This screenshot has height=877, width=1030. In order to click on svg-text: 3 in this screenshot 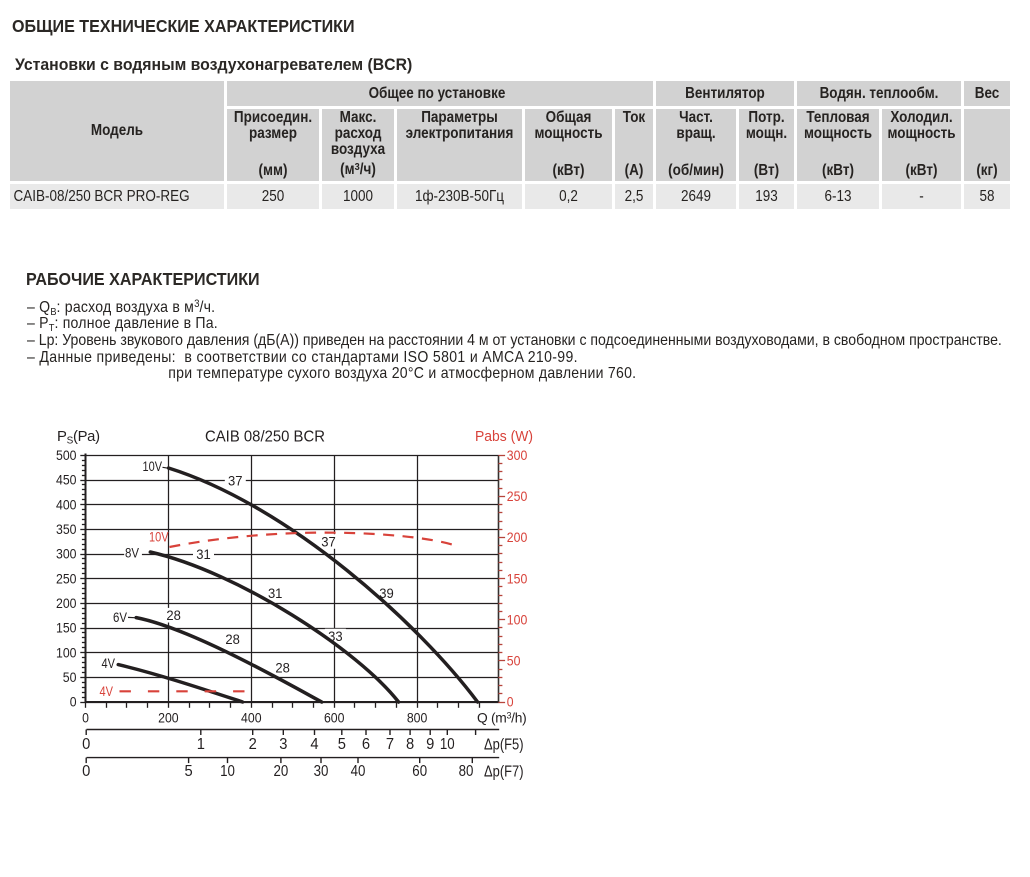, I will do `click(283, 744)`.